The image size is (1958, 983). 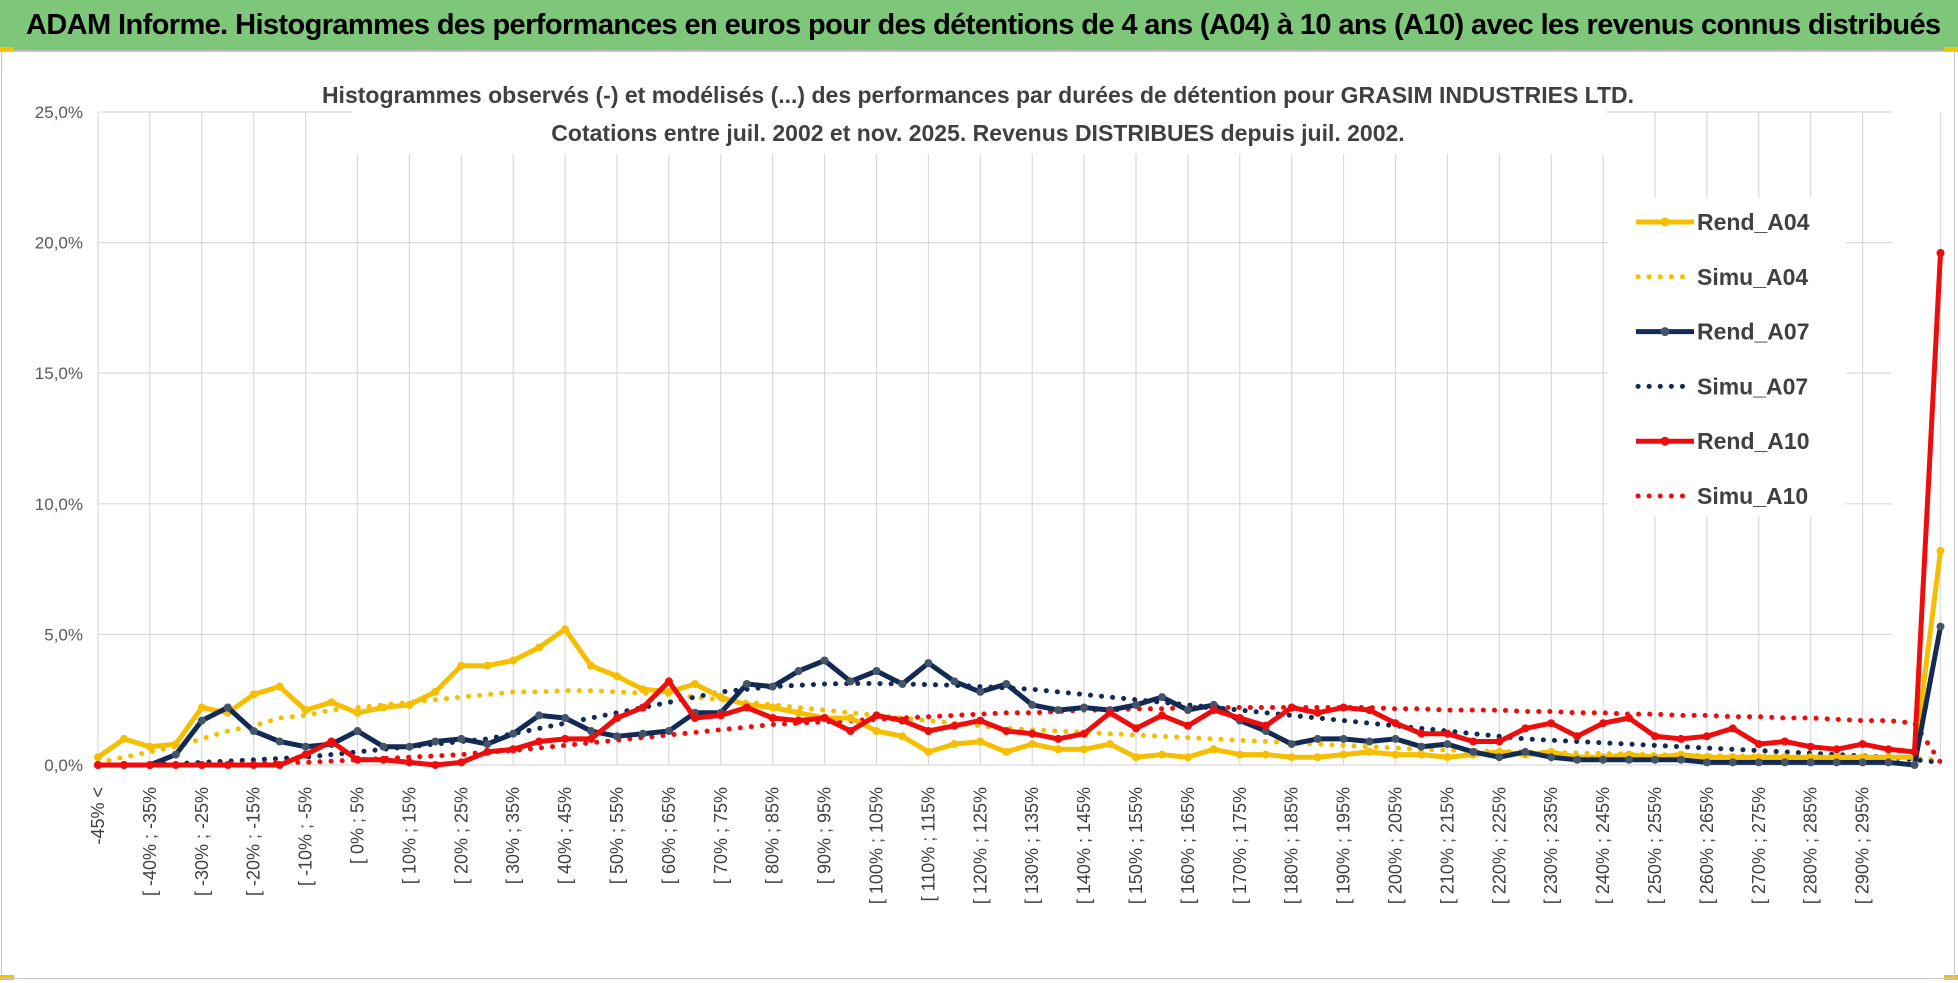 I want to click on x-tick-label: [ -20% ; -15%, so click(x=254, y=841).